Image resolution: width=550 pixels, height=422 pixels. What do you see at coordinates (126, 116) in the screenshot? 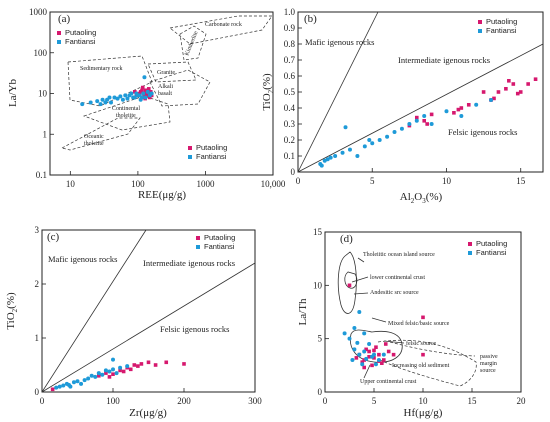
I see `label-continental-2: tholeiite` at bounding box center [126, 116].